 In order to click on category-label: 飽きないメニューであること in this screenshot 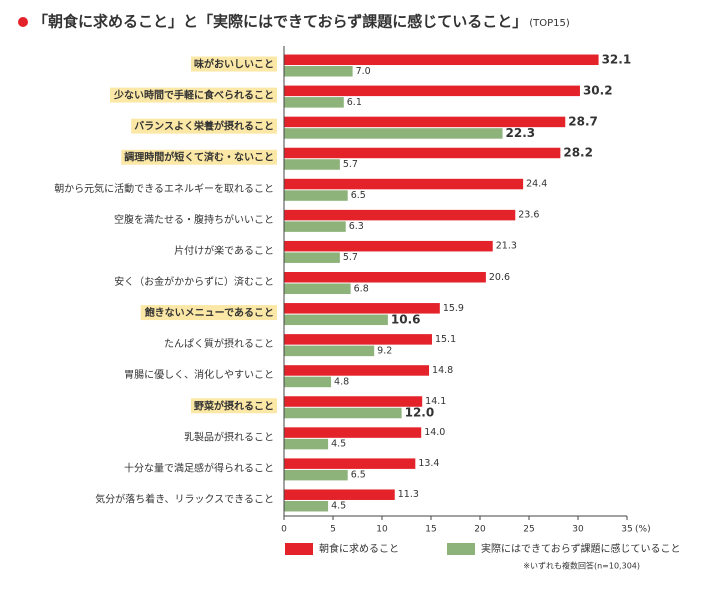, I will do `click(209, 312)`.